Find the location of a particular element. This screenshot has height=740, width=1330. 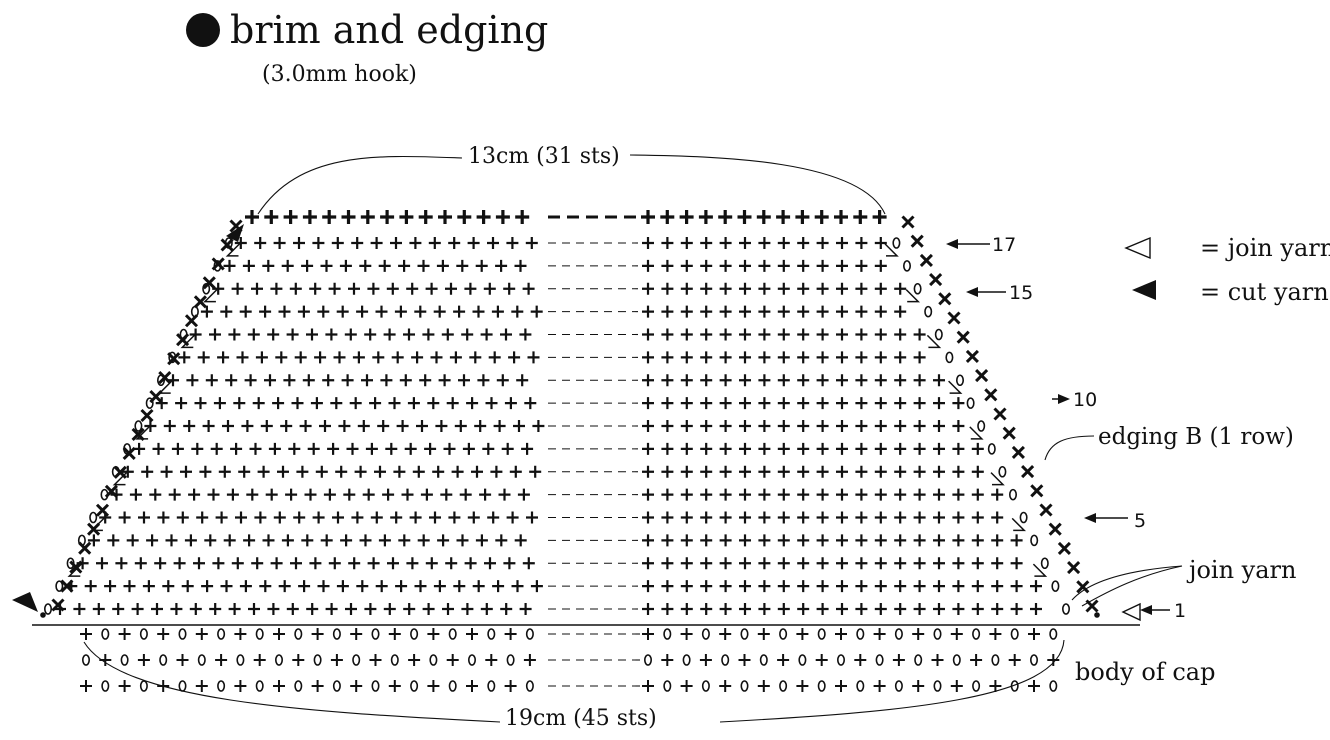

arrow-row-15-head is located at coordinates (972, 292).